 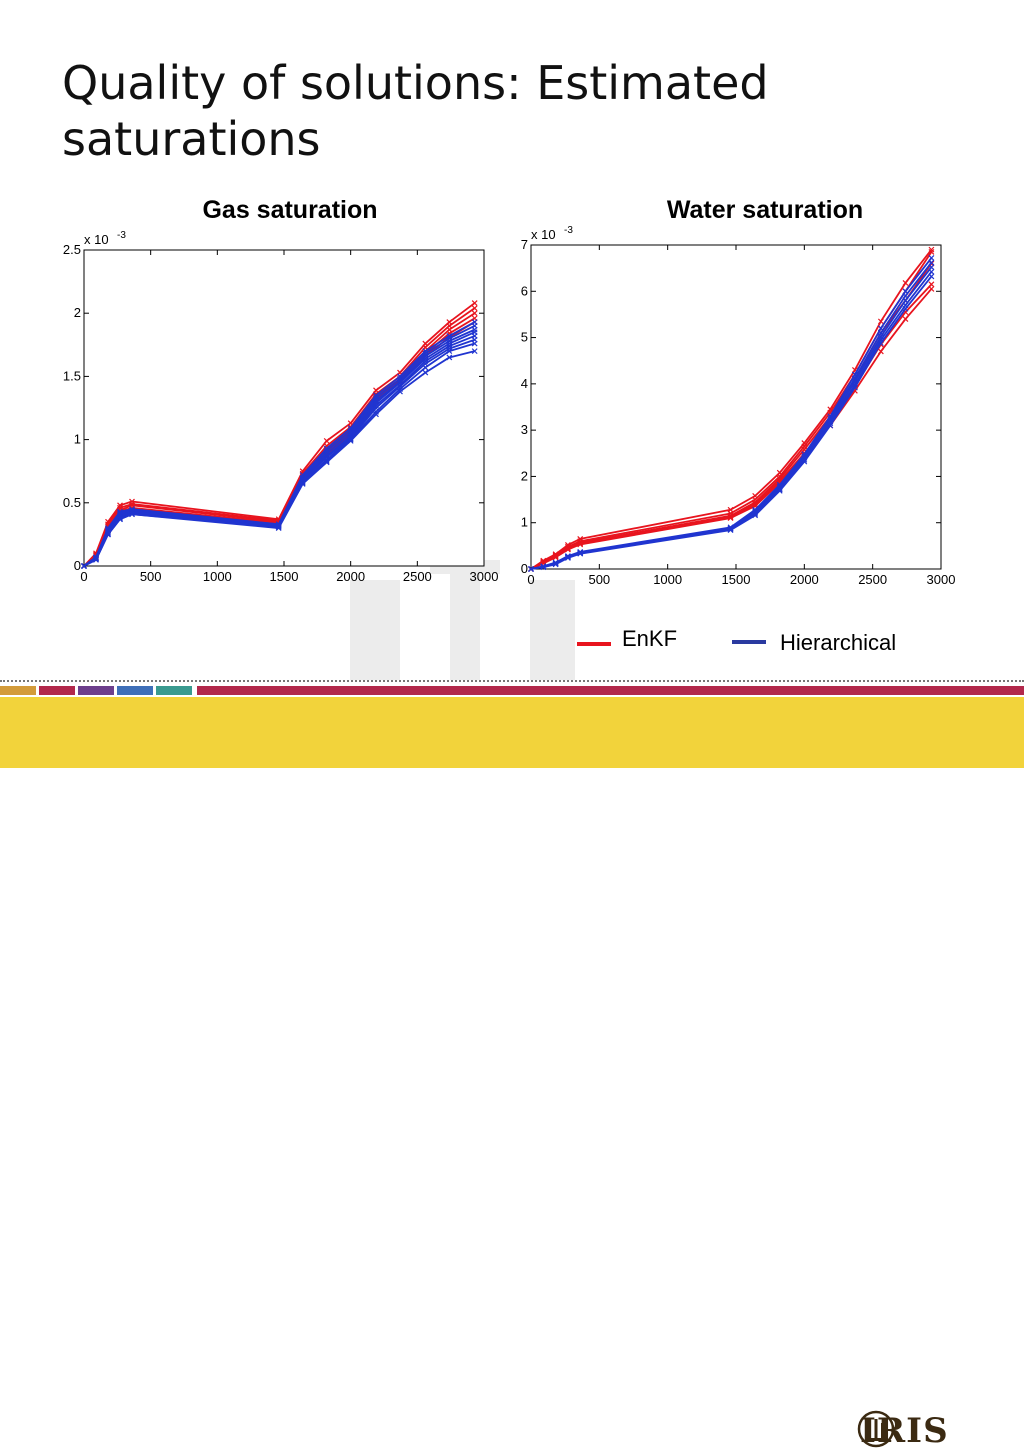 What do you see at coordinates (512, 681) in the screenshot?
I see `footer-dotted-divider` at bounding box center [512, 681].